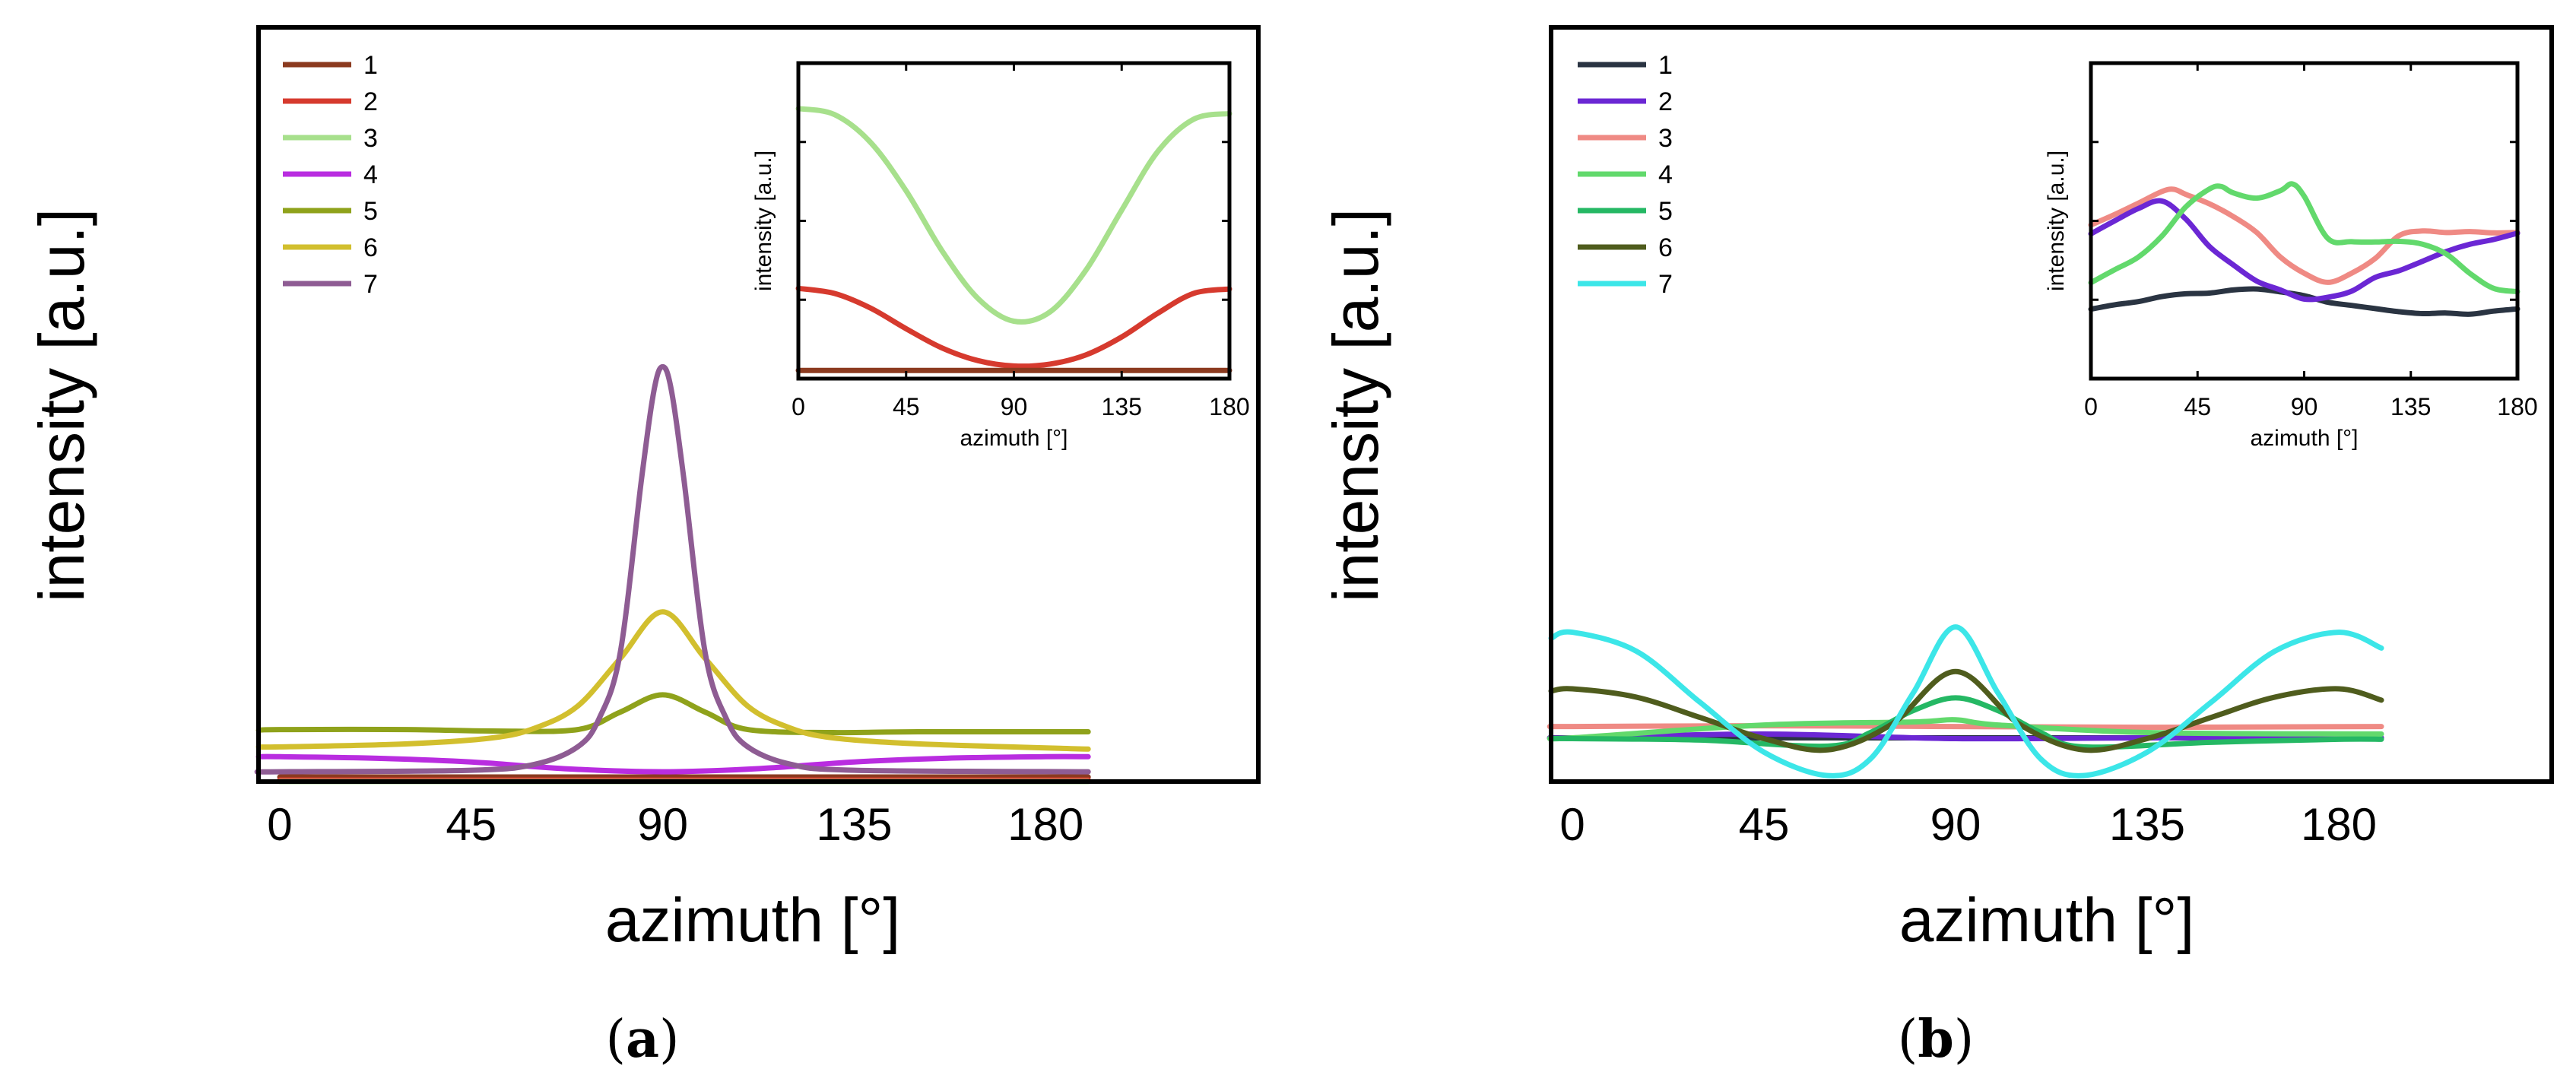 The image size is (2576, 1091). What do you see at coordinates (1666, 211) in the screenshot?
I see `legend-label-b-5: 5` at bounding box center [1666, 211].